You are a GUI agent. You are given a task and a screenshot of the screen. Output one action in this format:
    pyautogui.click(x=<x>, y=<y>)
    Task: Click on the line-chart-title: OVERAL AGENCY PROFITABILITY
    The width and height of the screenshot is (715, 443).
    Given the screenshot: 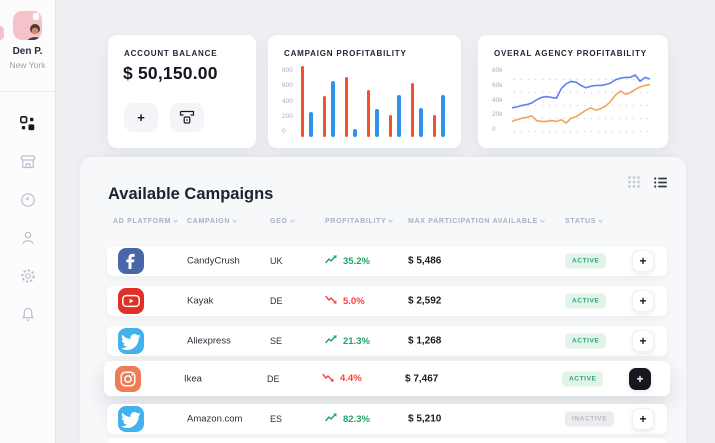 What is the action you would take?
    pyautogui.click(x=570, y=53)
    